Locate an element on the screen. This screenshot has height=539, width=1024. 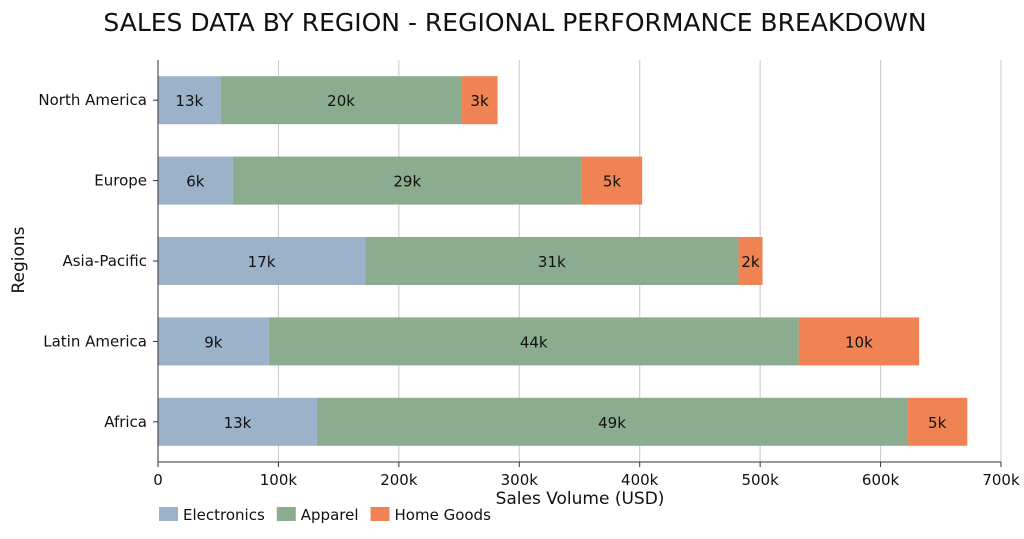
bar-home-goods-europe is located at coordinates (612, 180).